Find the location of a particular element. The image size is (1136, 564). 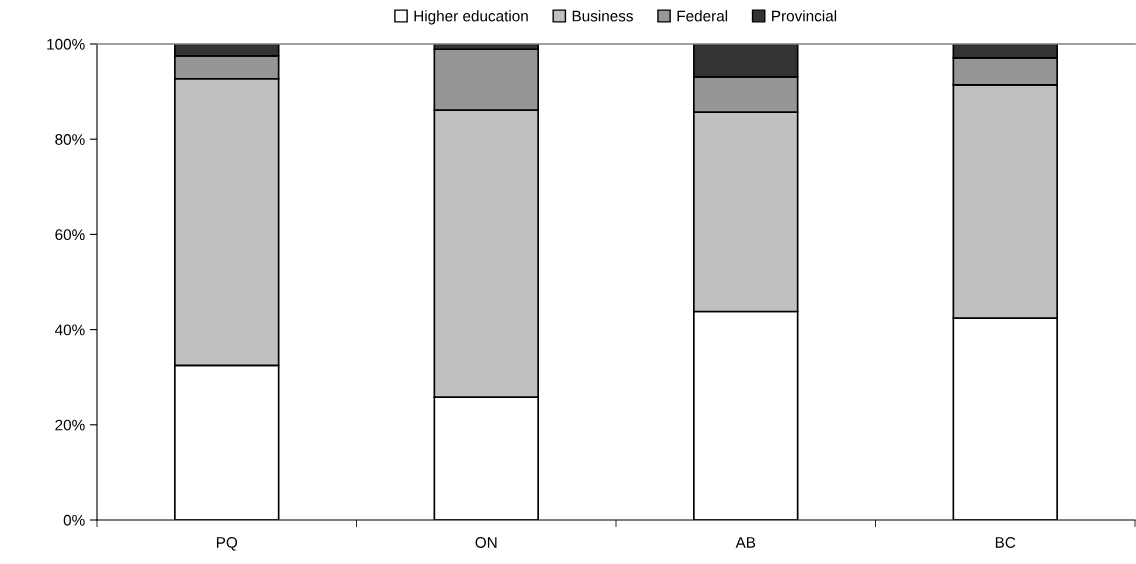

legend-label: Provincial is located at coordinates (804, 16).